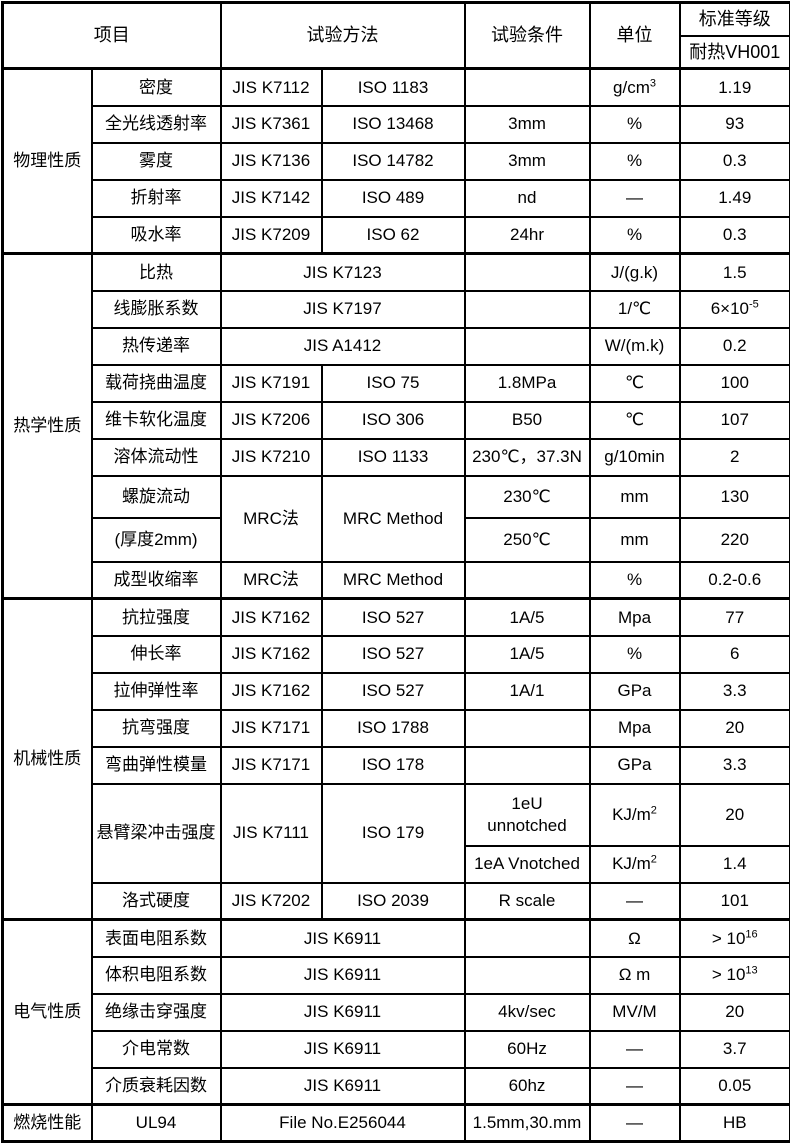  I want to click on condition-cell: 4kv/sec, so click(527, 1012).